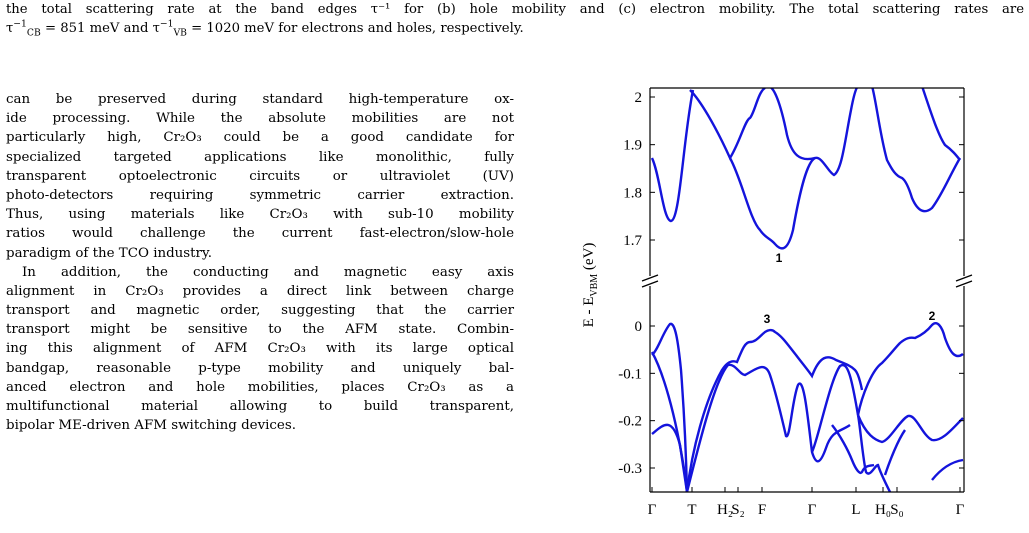 This screenshot has width=1029, height=533. I want to click on text-line: bipolar ME-driven AFM switching devices., so click(151, 426).